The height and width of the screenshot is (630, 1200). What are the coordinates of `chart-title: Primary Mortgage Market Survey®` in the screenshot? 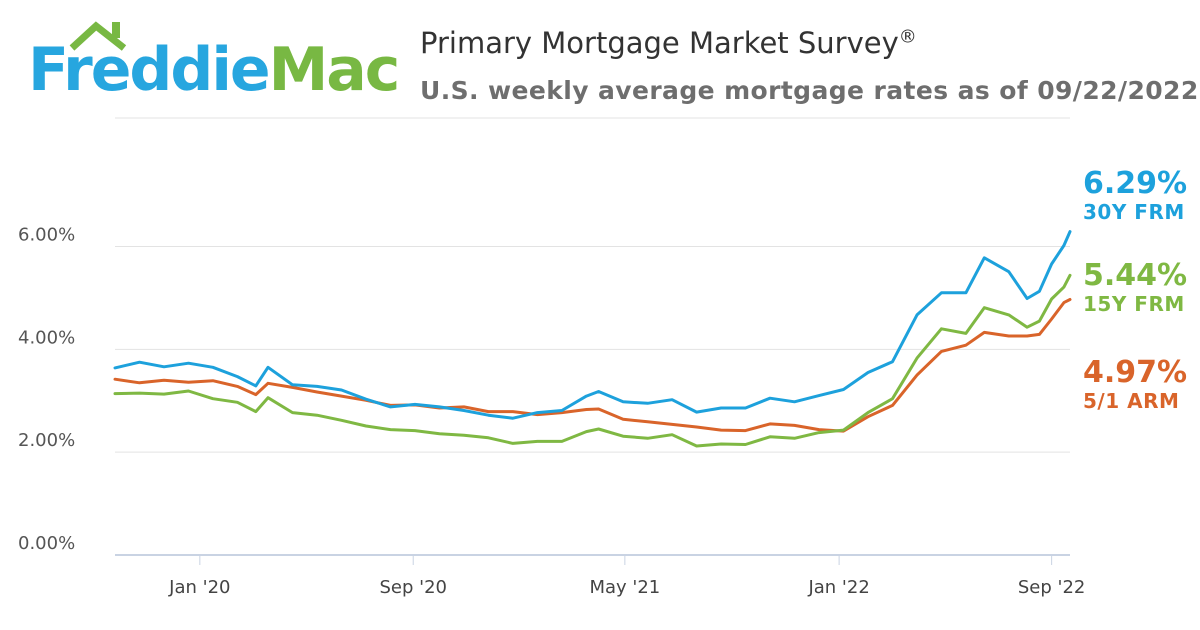 It's located at (668, 43).